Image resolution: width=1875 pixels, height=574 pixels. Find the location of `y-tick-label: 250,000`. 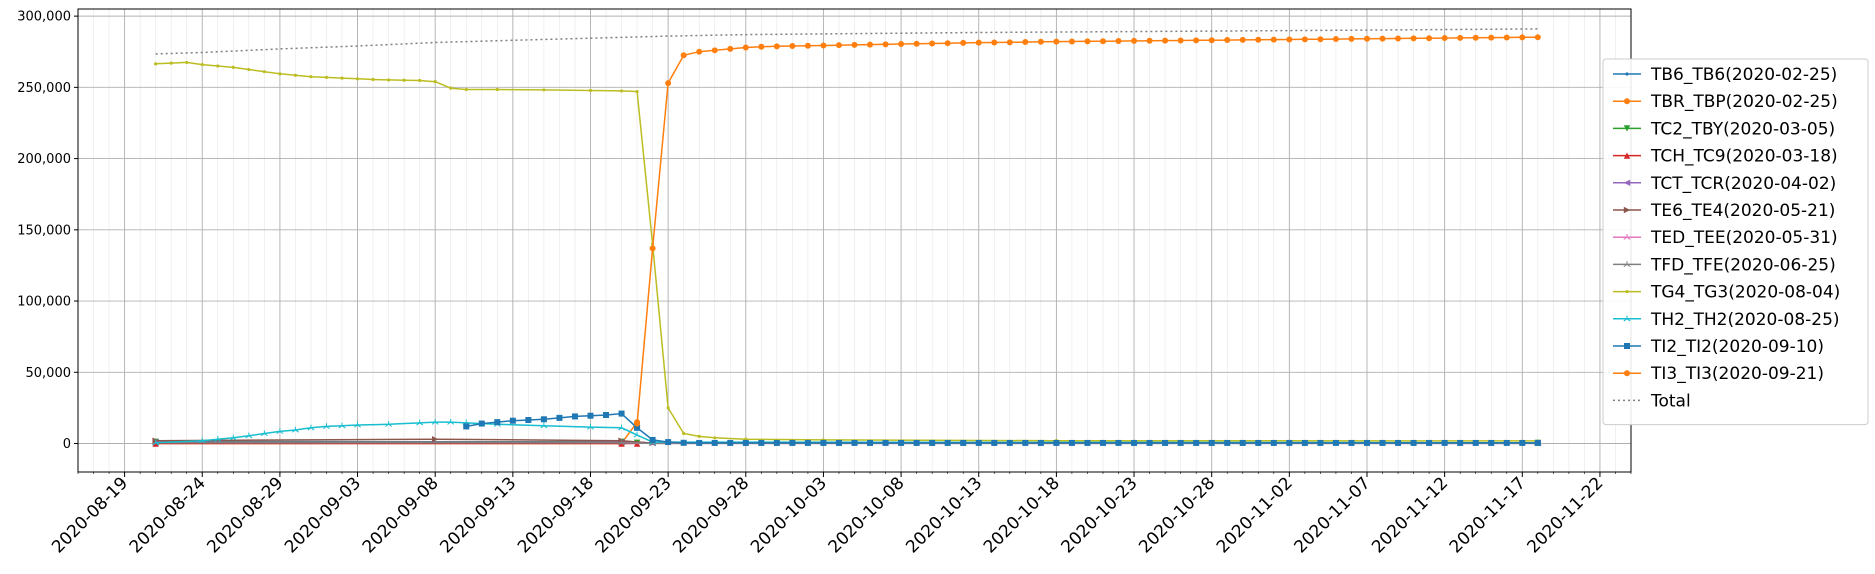

y-tick-label: 250,000 is located at coordinates (44, 88).